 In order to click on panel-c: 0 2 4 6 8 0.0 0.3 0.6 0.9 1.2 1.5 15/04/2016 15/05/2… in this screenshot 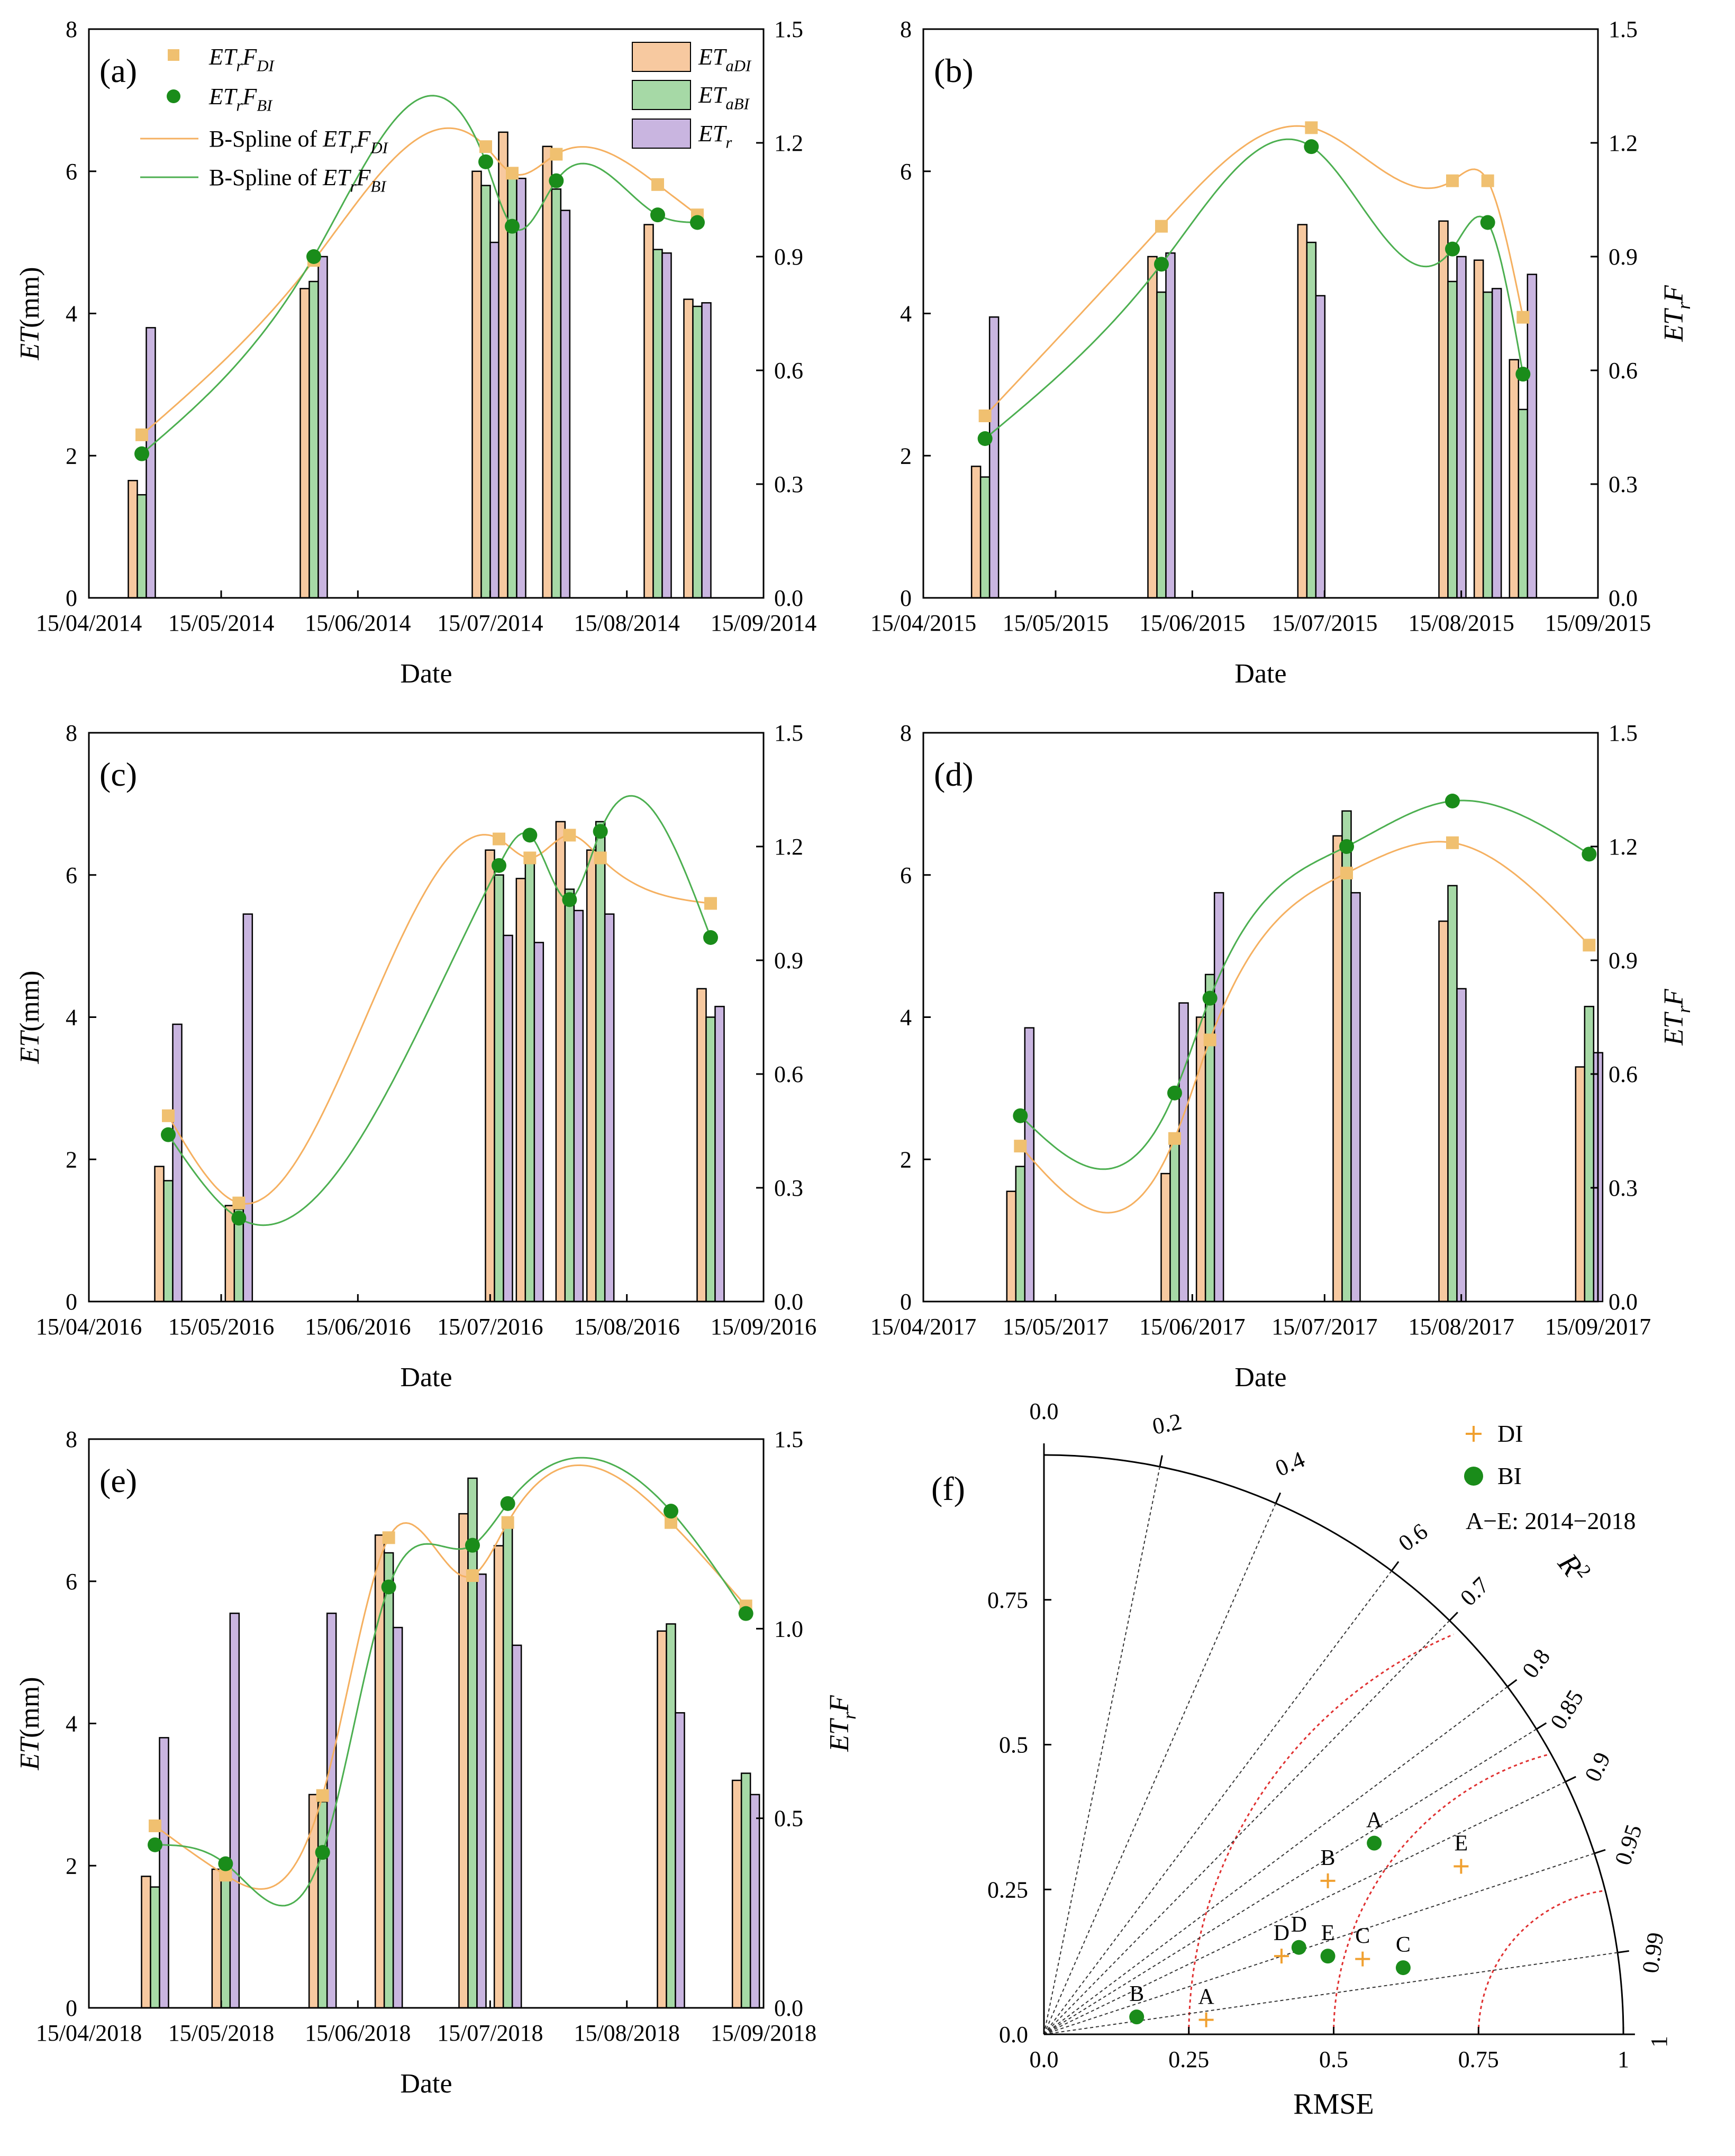, I will do `click(415, 1056)`.